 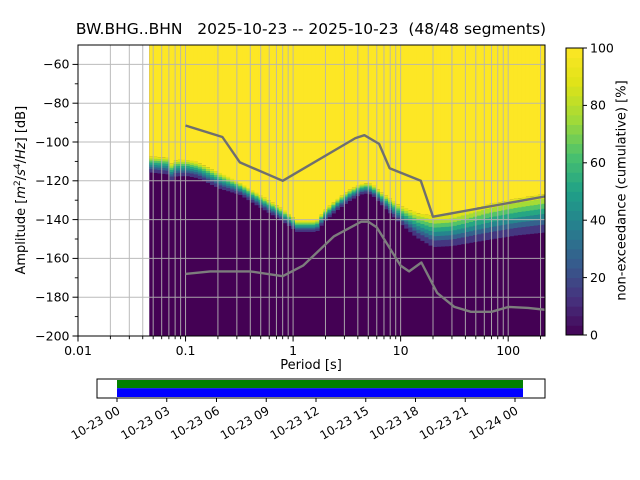 What do you see at coordinates (146, 422) in the screenshot?
I see `timeline-tick-label: 10-23 03` at bounding box center [146, 422].